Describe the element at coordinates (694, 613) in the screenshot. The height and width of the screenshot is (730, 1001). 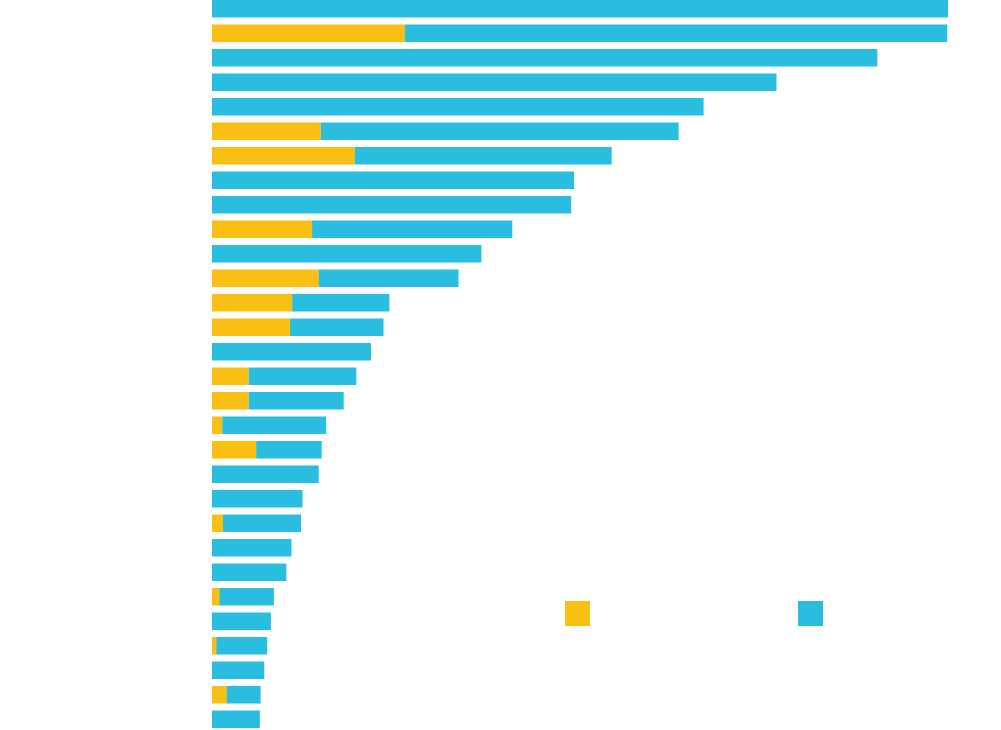
I see `legend` at that location.